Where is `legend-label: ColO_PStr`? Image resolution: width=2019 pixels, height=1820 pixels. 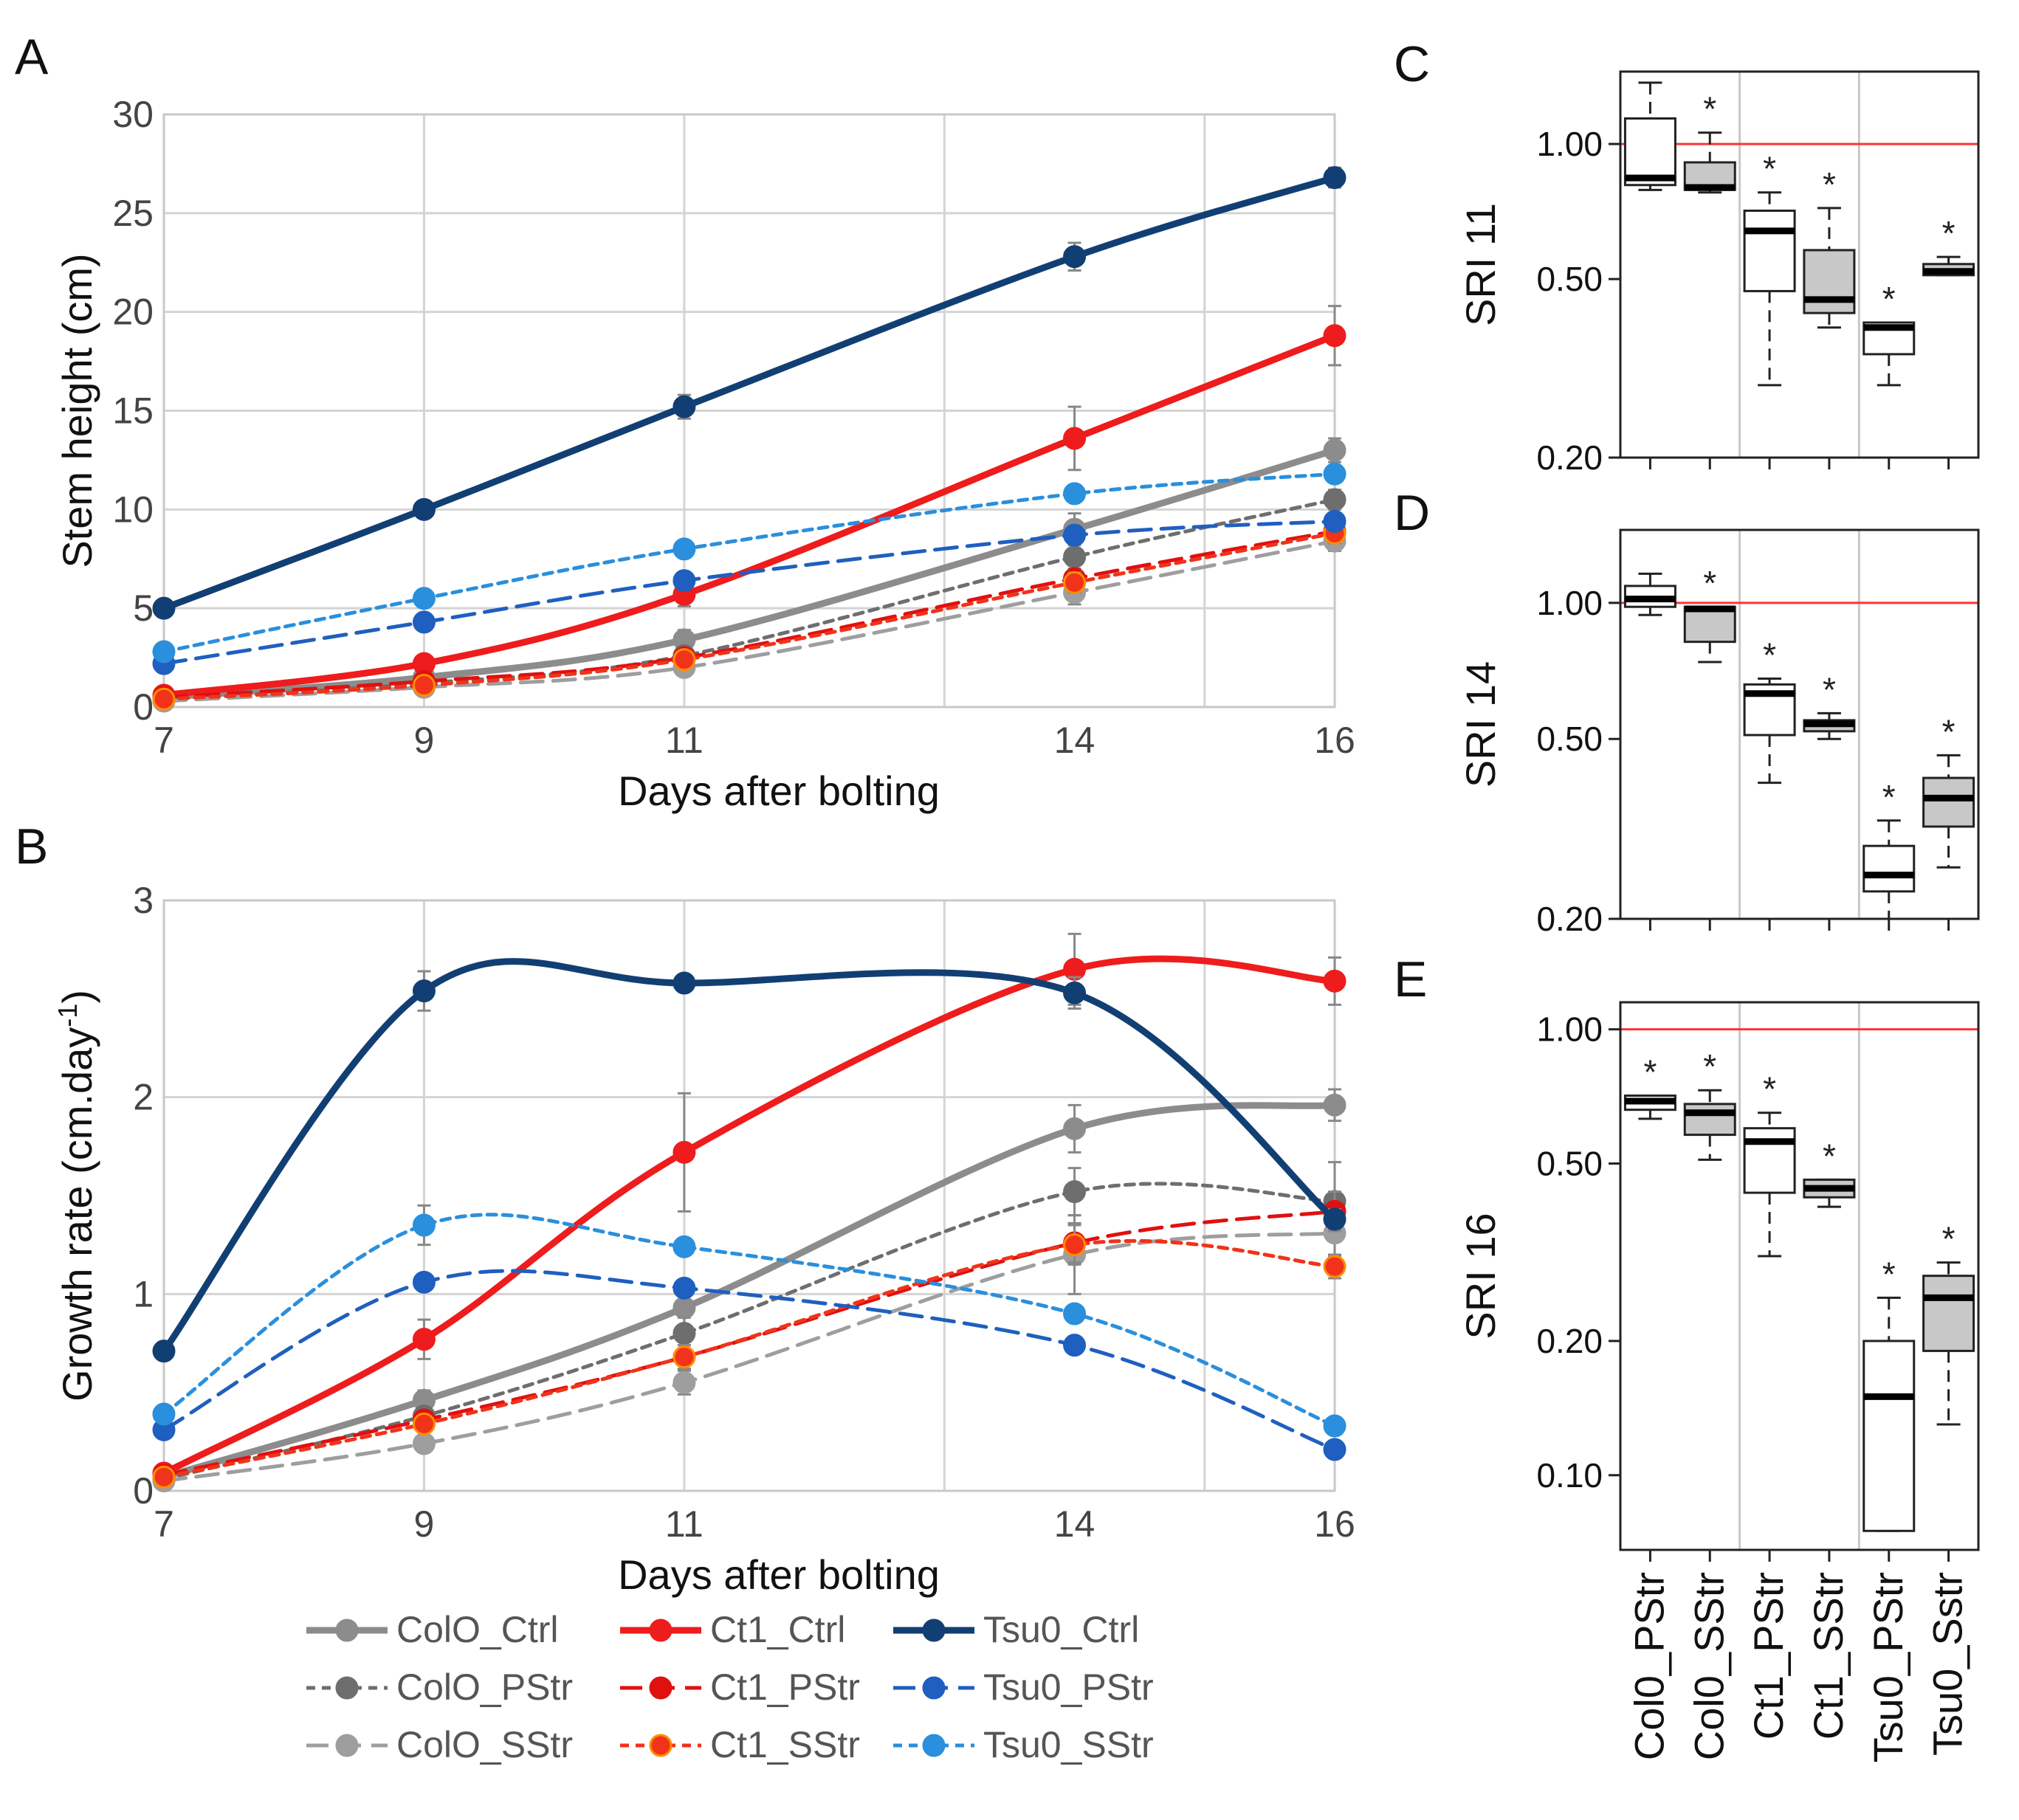
legend-label: ColO_PStr is located at coordinates (484, 1687).